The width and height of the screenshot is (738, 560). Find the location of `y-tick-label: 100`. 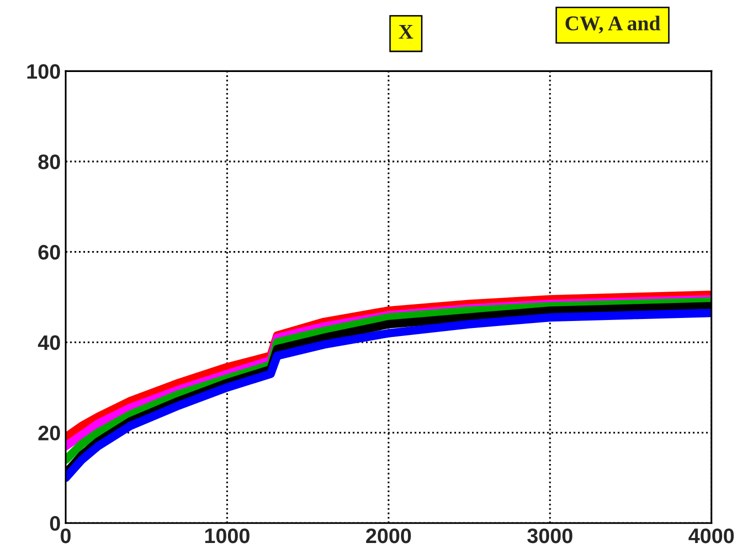

y-tick-label: 100 is located at coordinates (43, 71).